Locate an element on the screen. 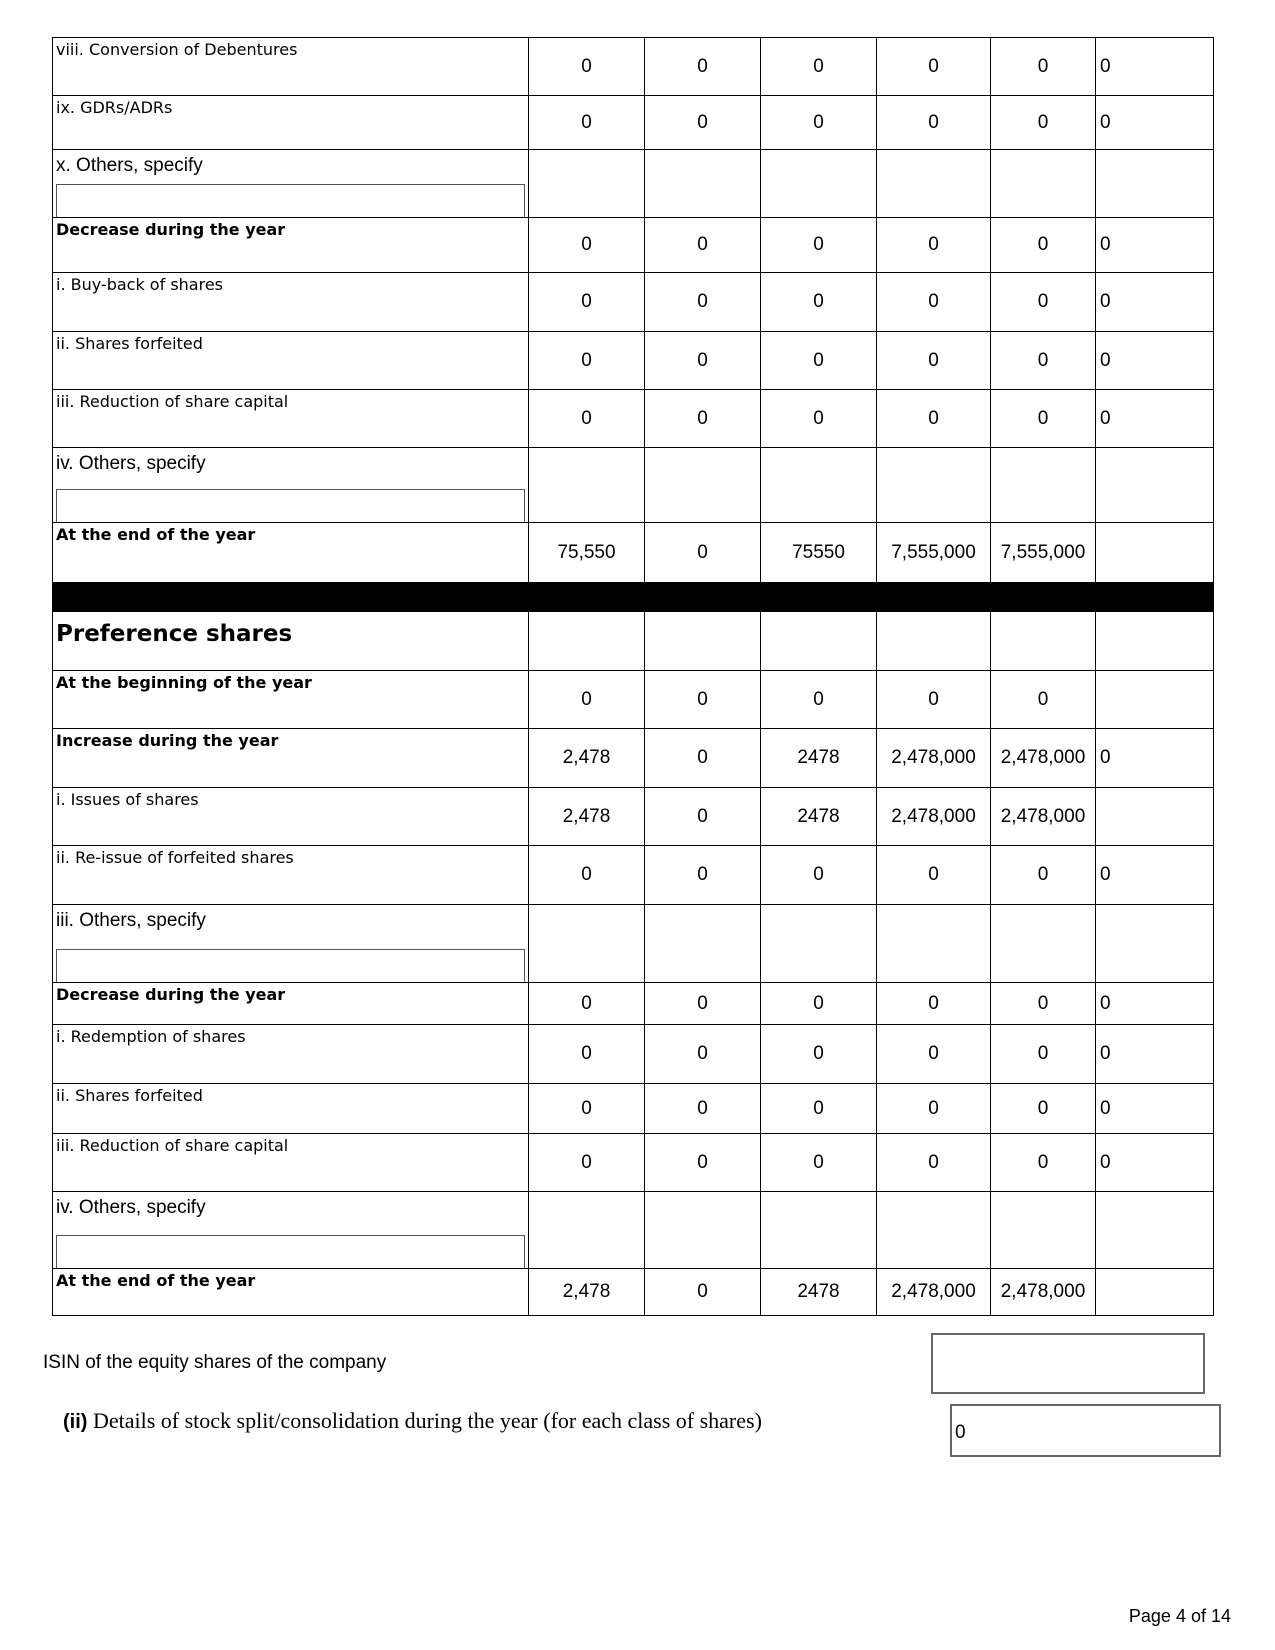  row-label: iii. Others, specify is located at coordinates (290, 943).